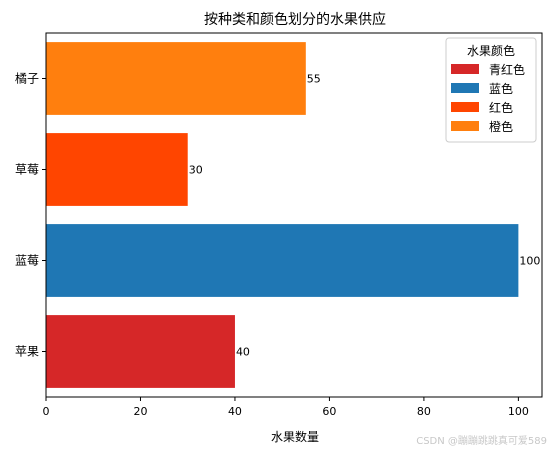  Describe the element at coordinates (243, 352) in the screenshot. I see `bar-value-label-0: 40` at that location.